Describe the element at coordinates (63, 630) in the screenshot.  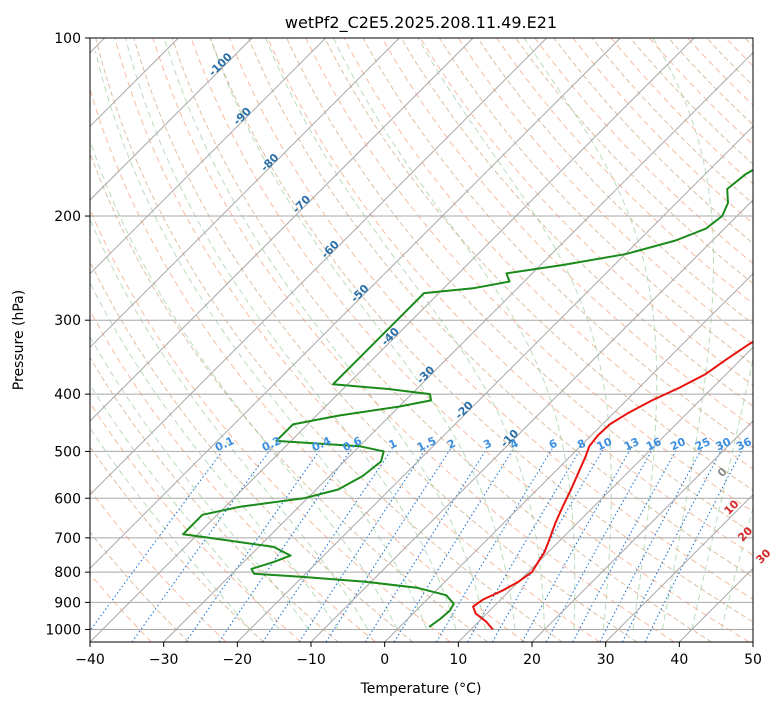
I see `y-tick-label: 1000` at that location.